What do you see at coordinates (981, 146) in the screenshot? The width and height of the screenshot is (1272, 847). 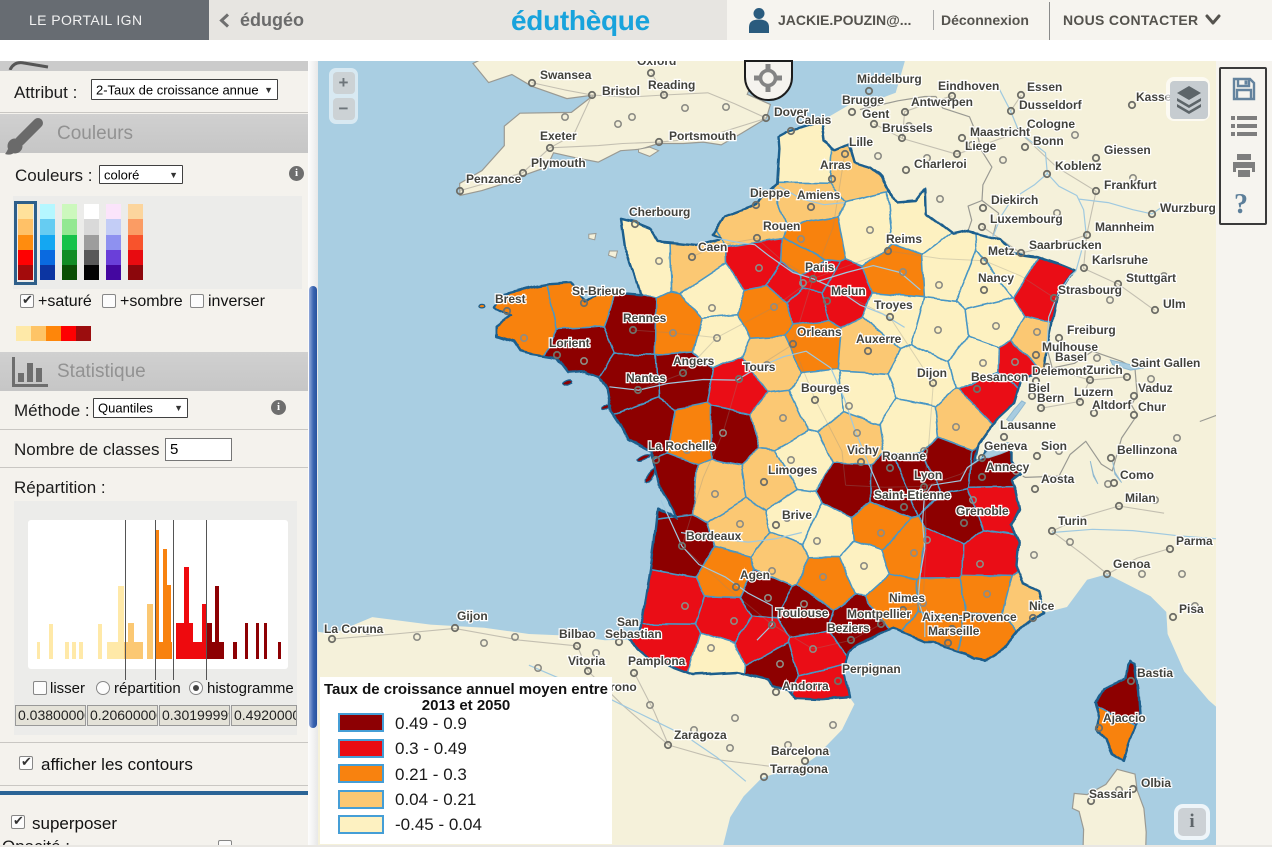 I see `svg-text: Liege` at bounding box center [981, 146].